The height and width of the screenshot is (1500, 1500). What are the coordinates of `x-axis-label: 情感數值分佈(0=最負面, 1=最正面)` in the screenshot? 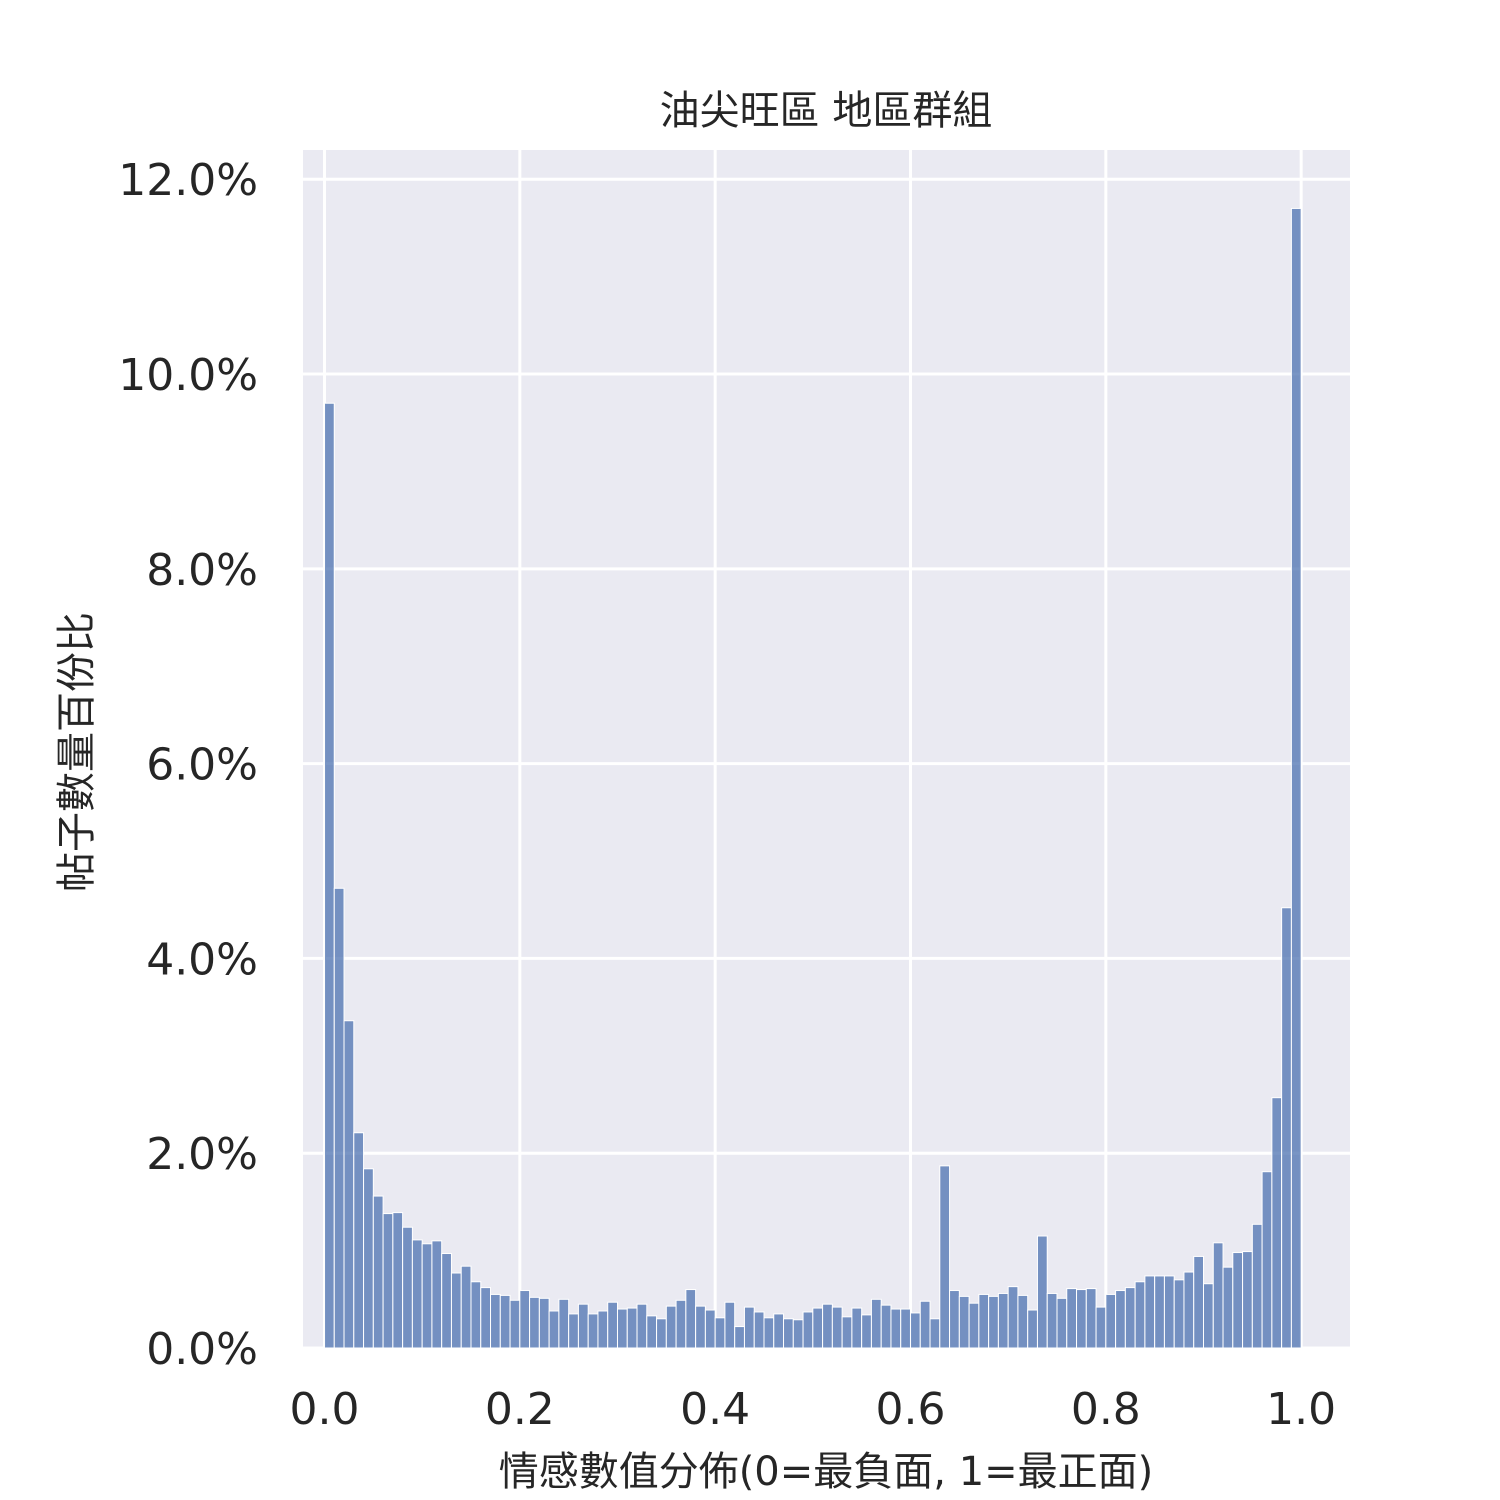 It's located at (826, 1472).